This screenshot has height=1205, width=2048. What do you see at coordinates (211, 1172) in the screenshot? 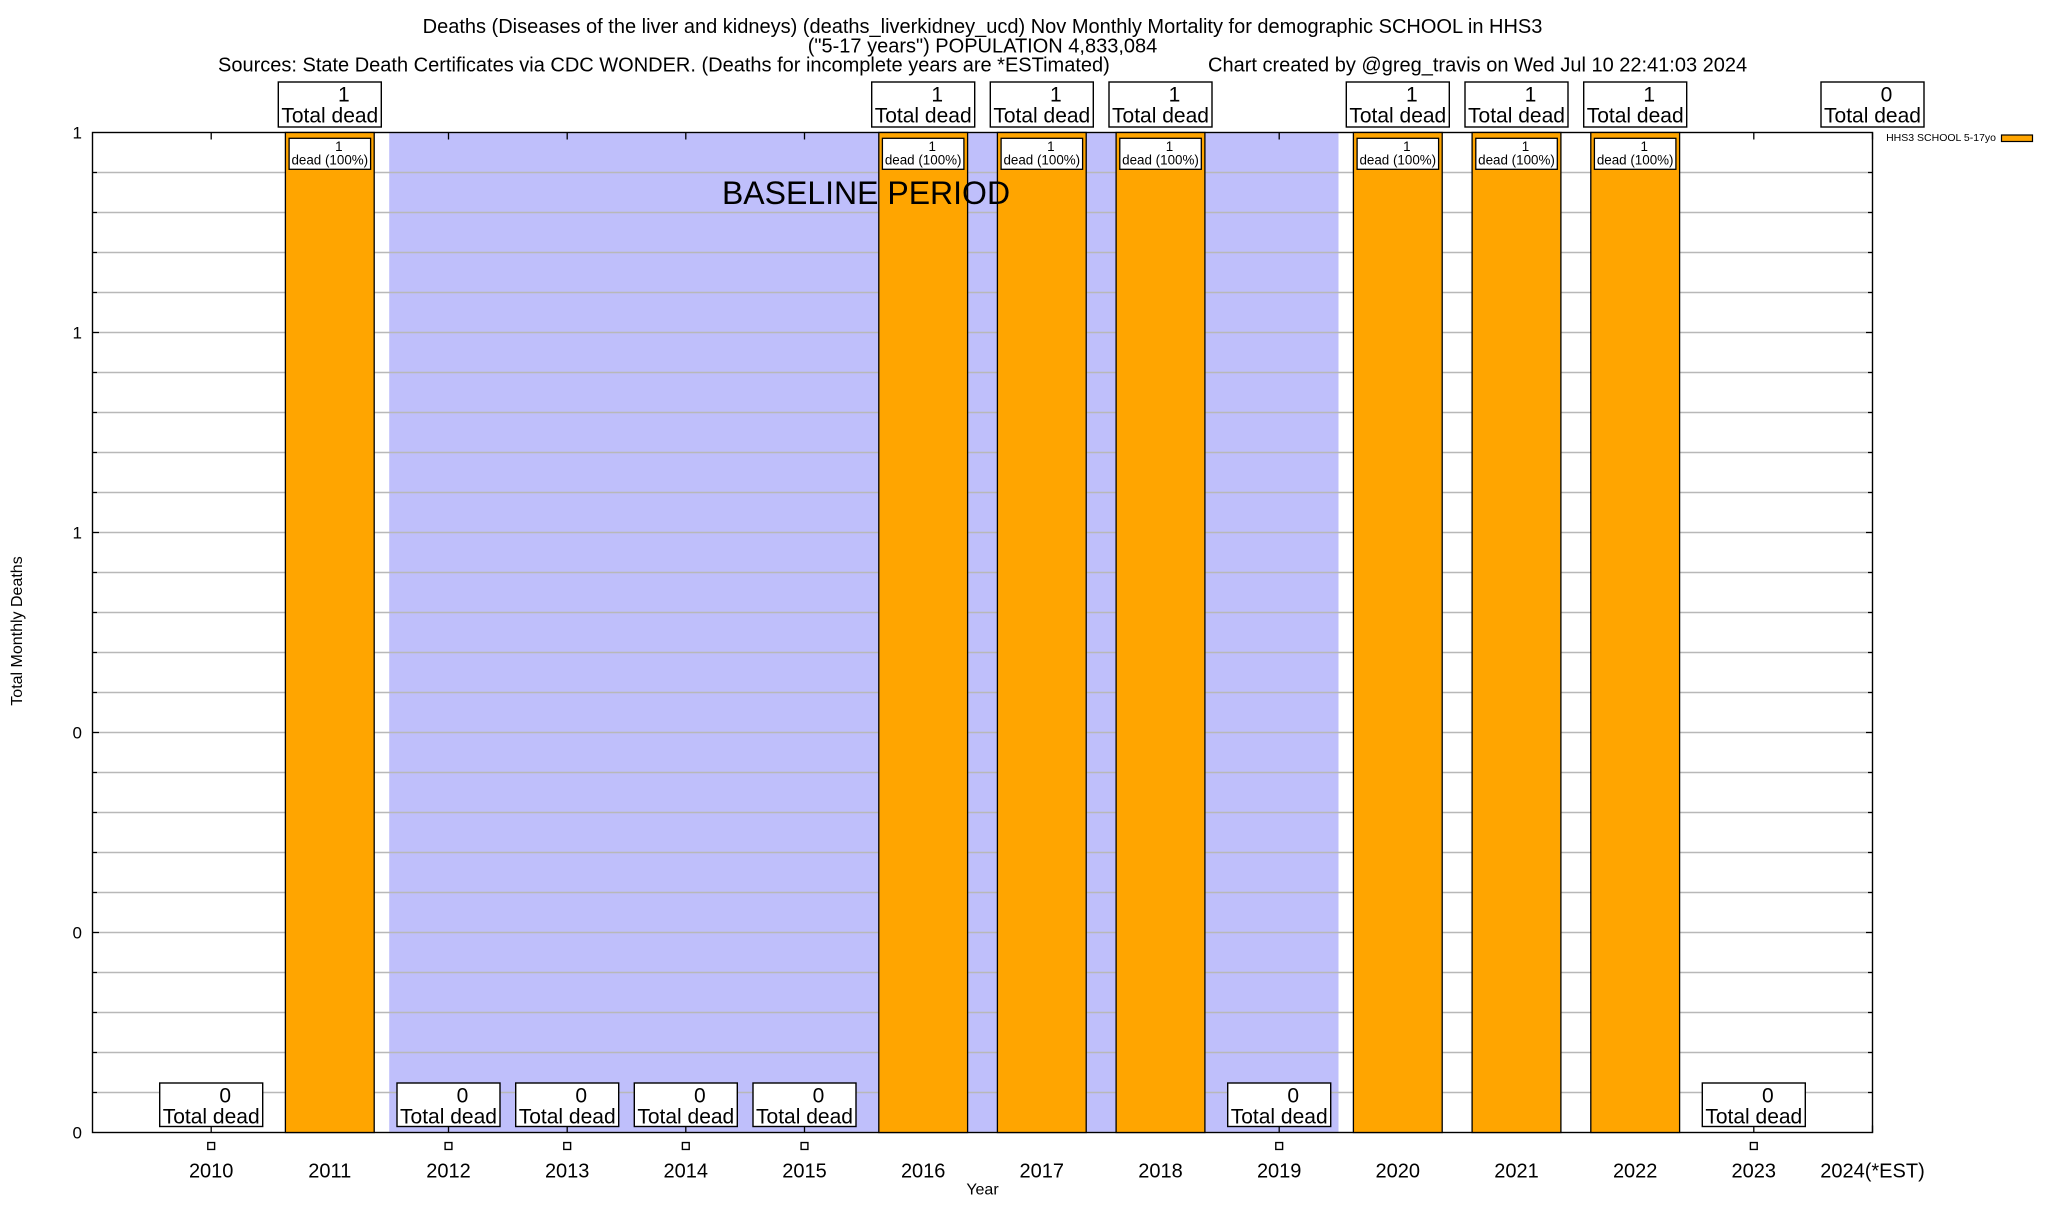
I see `svg-text: 2010` at bounding box center [211, 1172].